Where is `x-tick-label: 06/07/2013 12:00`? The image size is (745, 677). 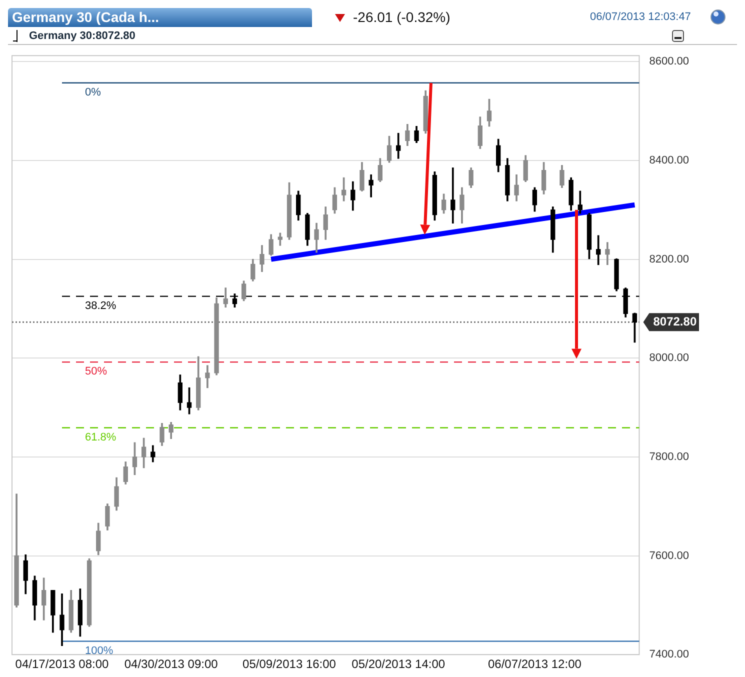 x-tick-label: 06/07/2013 12:00 is located at coordinates (535, 664).